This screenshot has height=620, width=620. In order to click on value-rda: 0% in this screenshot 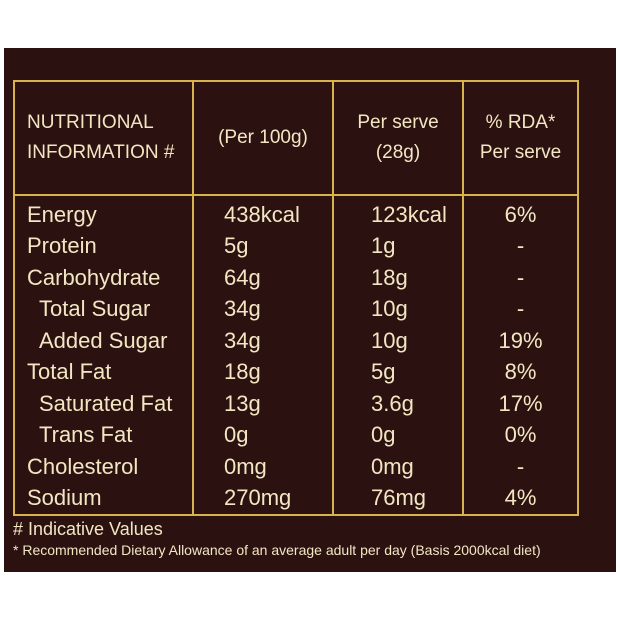, I will do `click(520, 435)`.